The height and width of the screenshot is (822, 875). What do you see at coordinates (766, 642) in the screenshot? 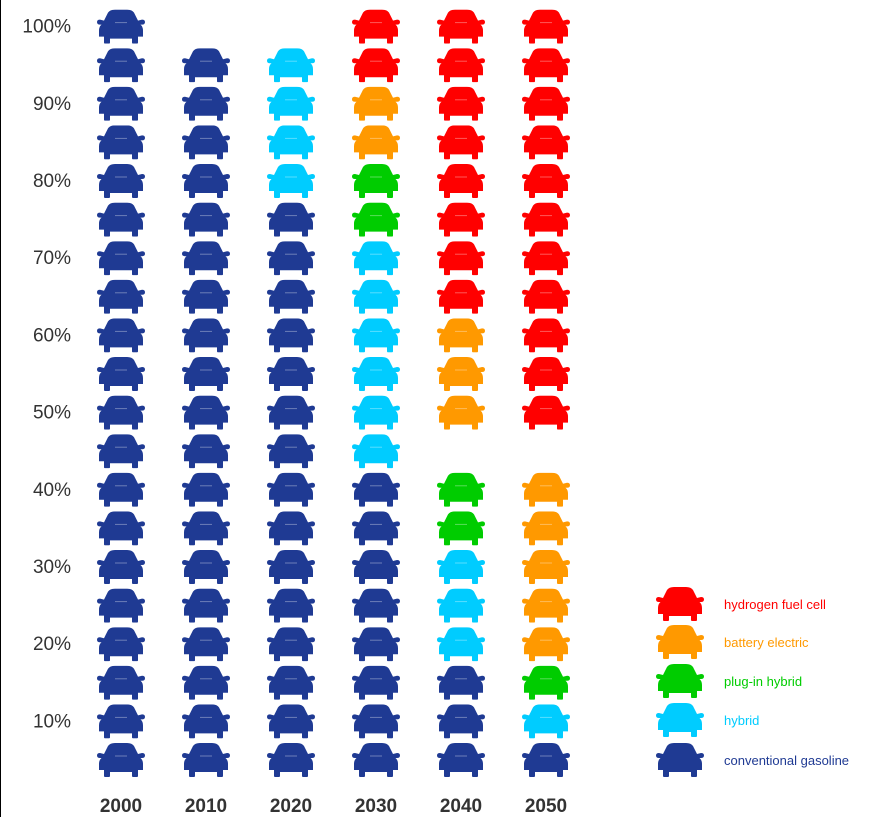
I see `legend-label: battery electric` at bounding box center [766, 642].